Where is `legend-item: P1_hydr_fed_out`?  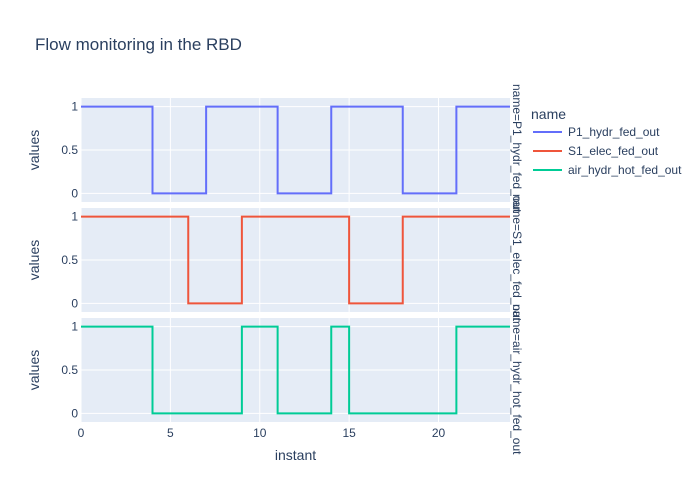 legend-item: P1_hydr_fed_out is located at coordinates (596, 132).